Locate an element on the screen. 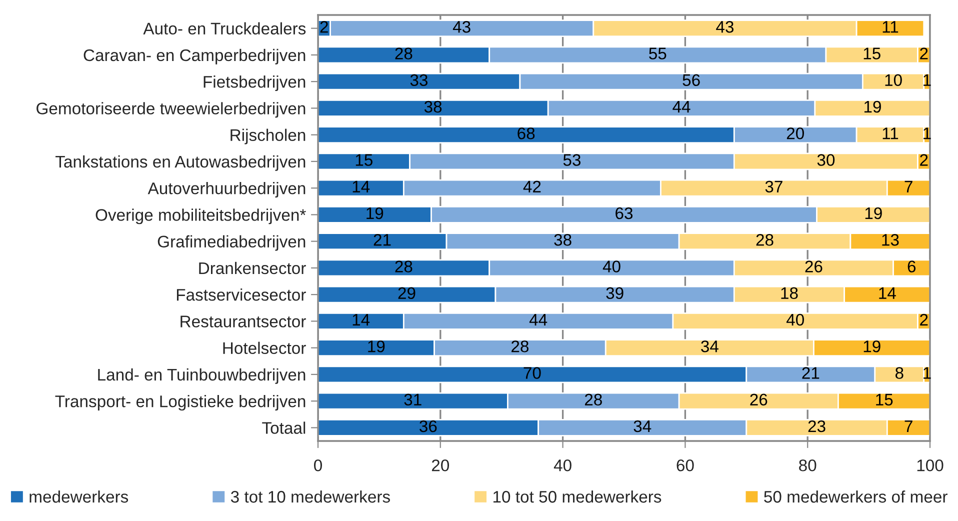 Image resolution: width=958 pixels, height=521 pixels. data-label: 8 is located at coordinates (899, 373).